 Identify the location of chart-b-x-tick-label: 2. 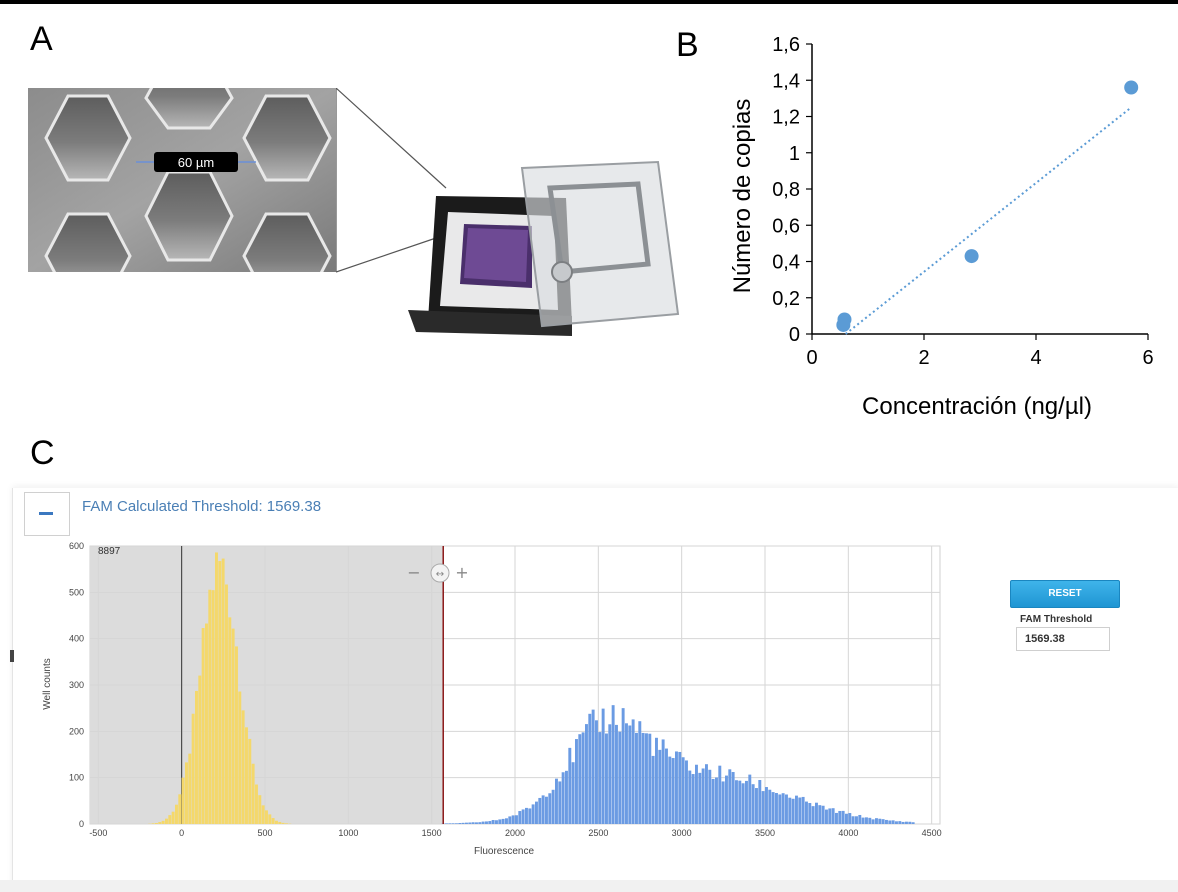
(923, 358).